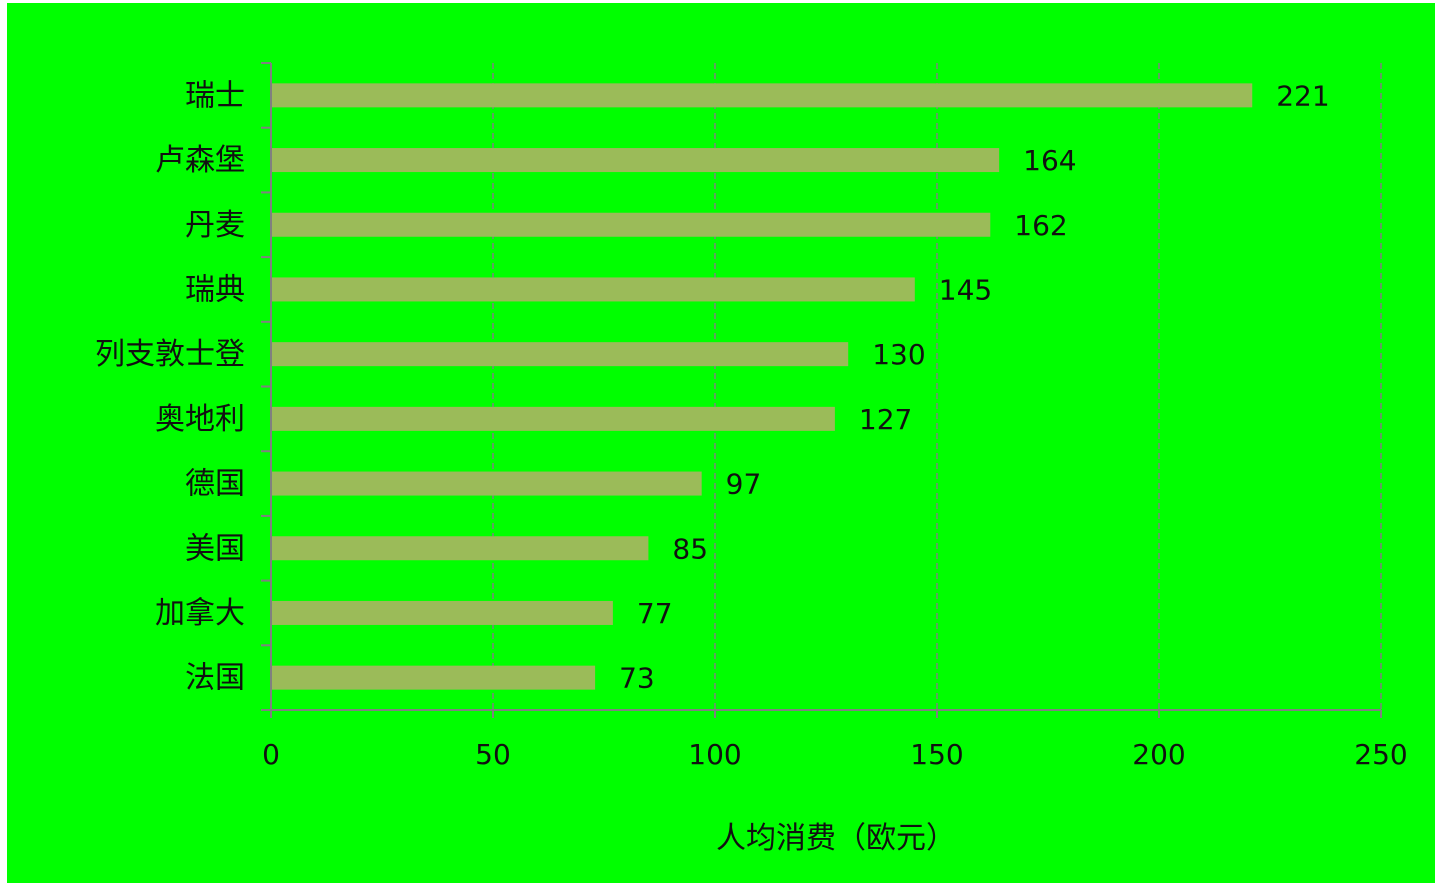 The width and height of the screenshot is (1435, 883). Describe the element at coordinates (655, 613) in the screenshot. I see `data-label: 77` at that location.